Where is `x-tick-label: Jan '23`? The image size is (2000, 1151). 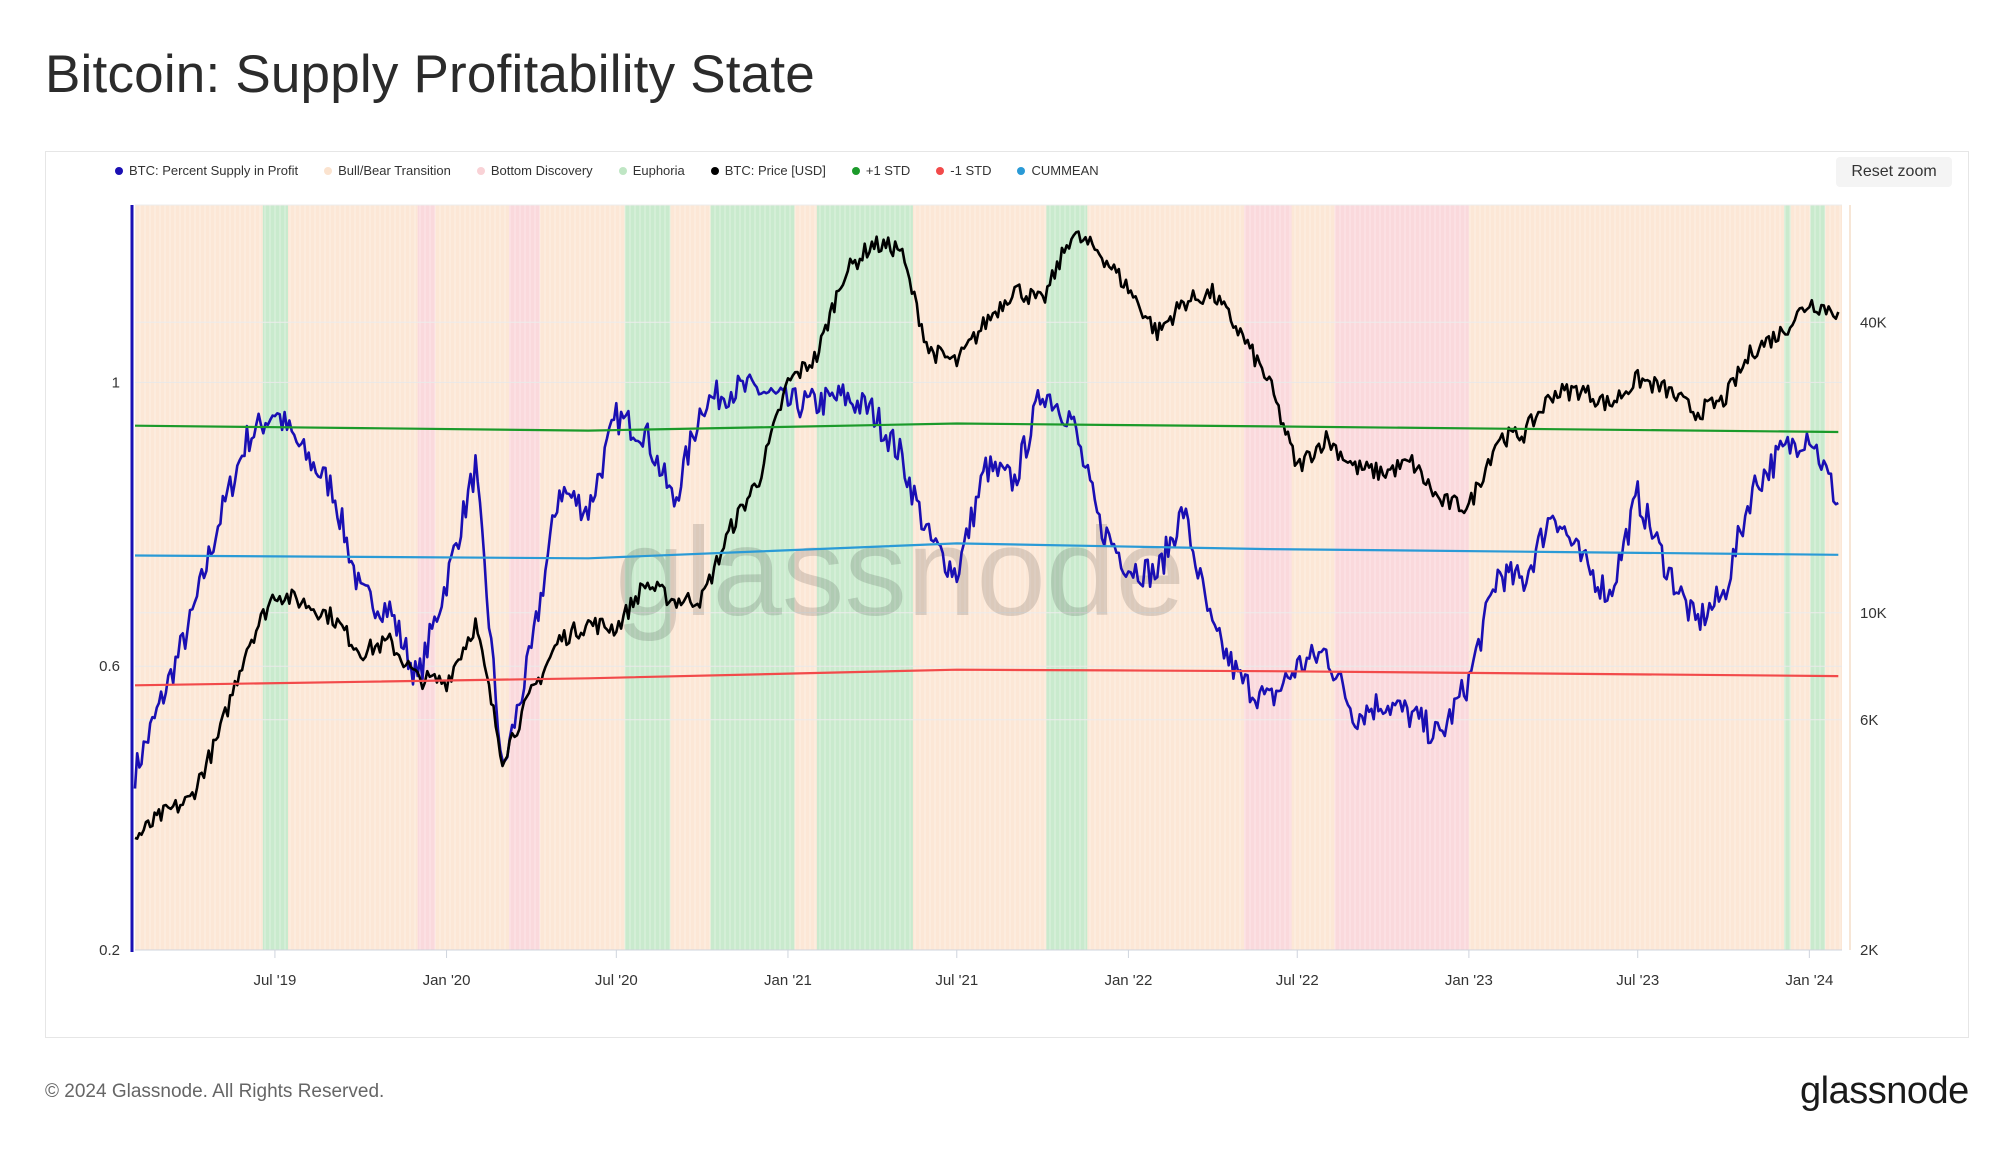 x-tick-label: Jan '23 is located at coordinates (1469, 980).